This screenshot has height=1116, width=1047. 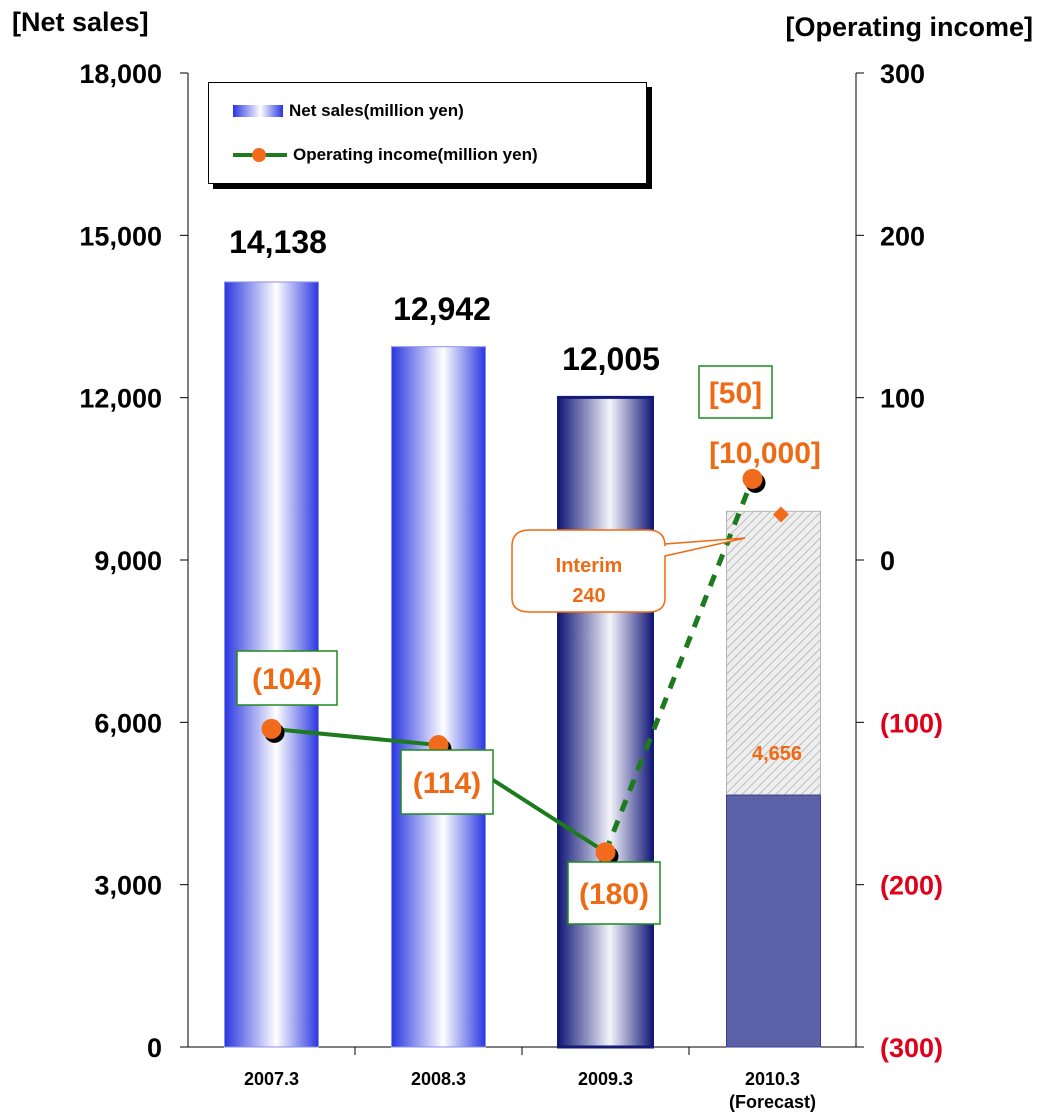 I want to click on x-axis-tick-label: 2007.3, so click(x=271, y=1079).